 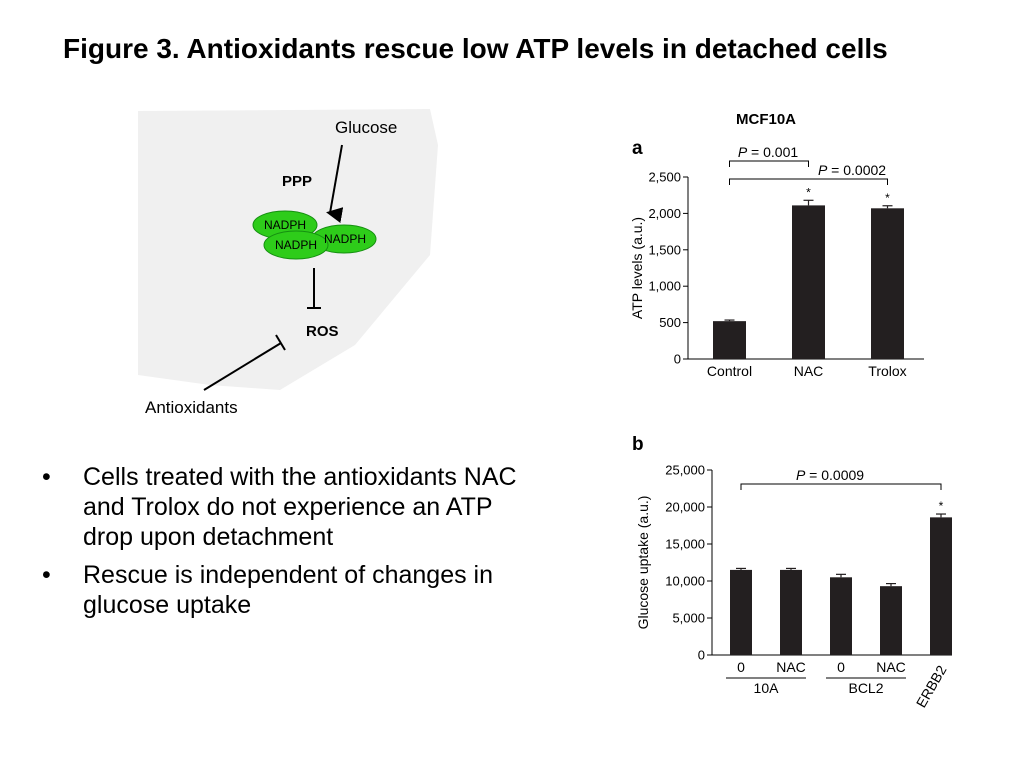 I want to click on p-value-label: P = 0.0009, so click(x=830, y=475).